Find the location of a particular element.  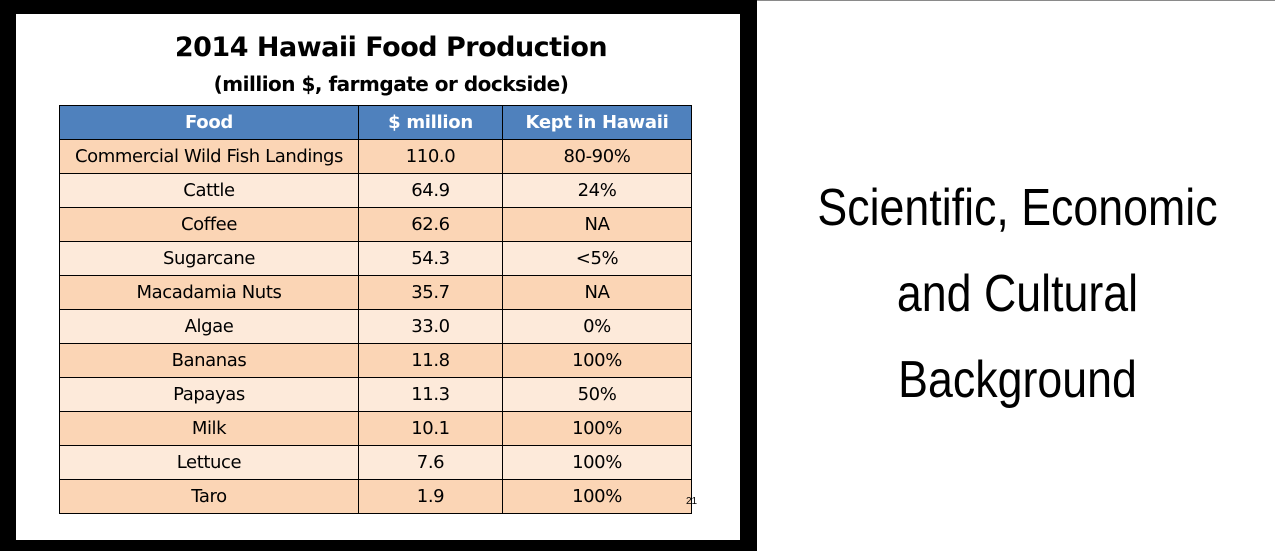

cell-value: 64.9 is located at coordinates (430, 190).